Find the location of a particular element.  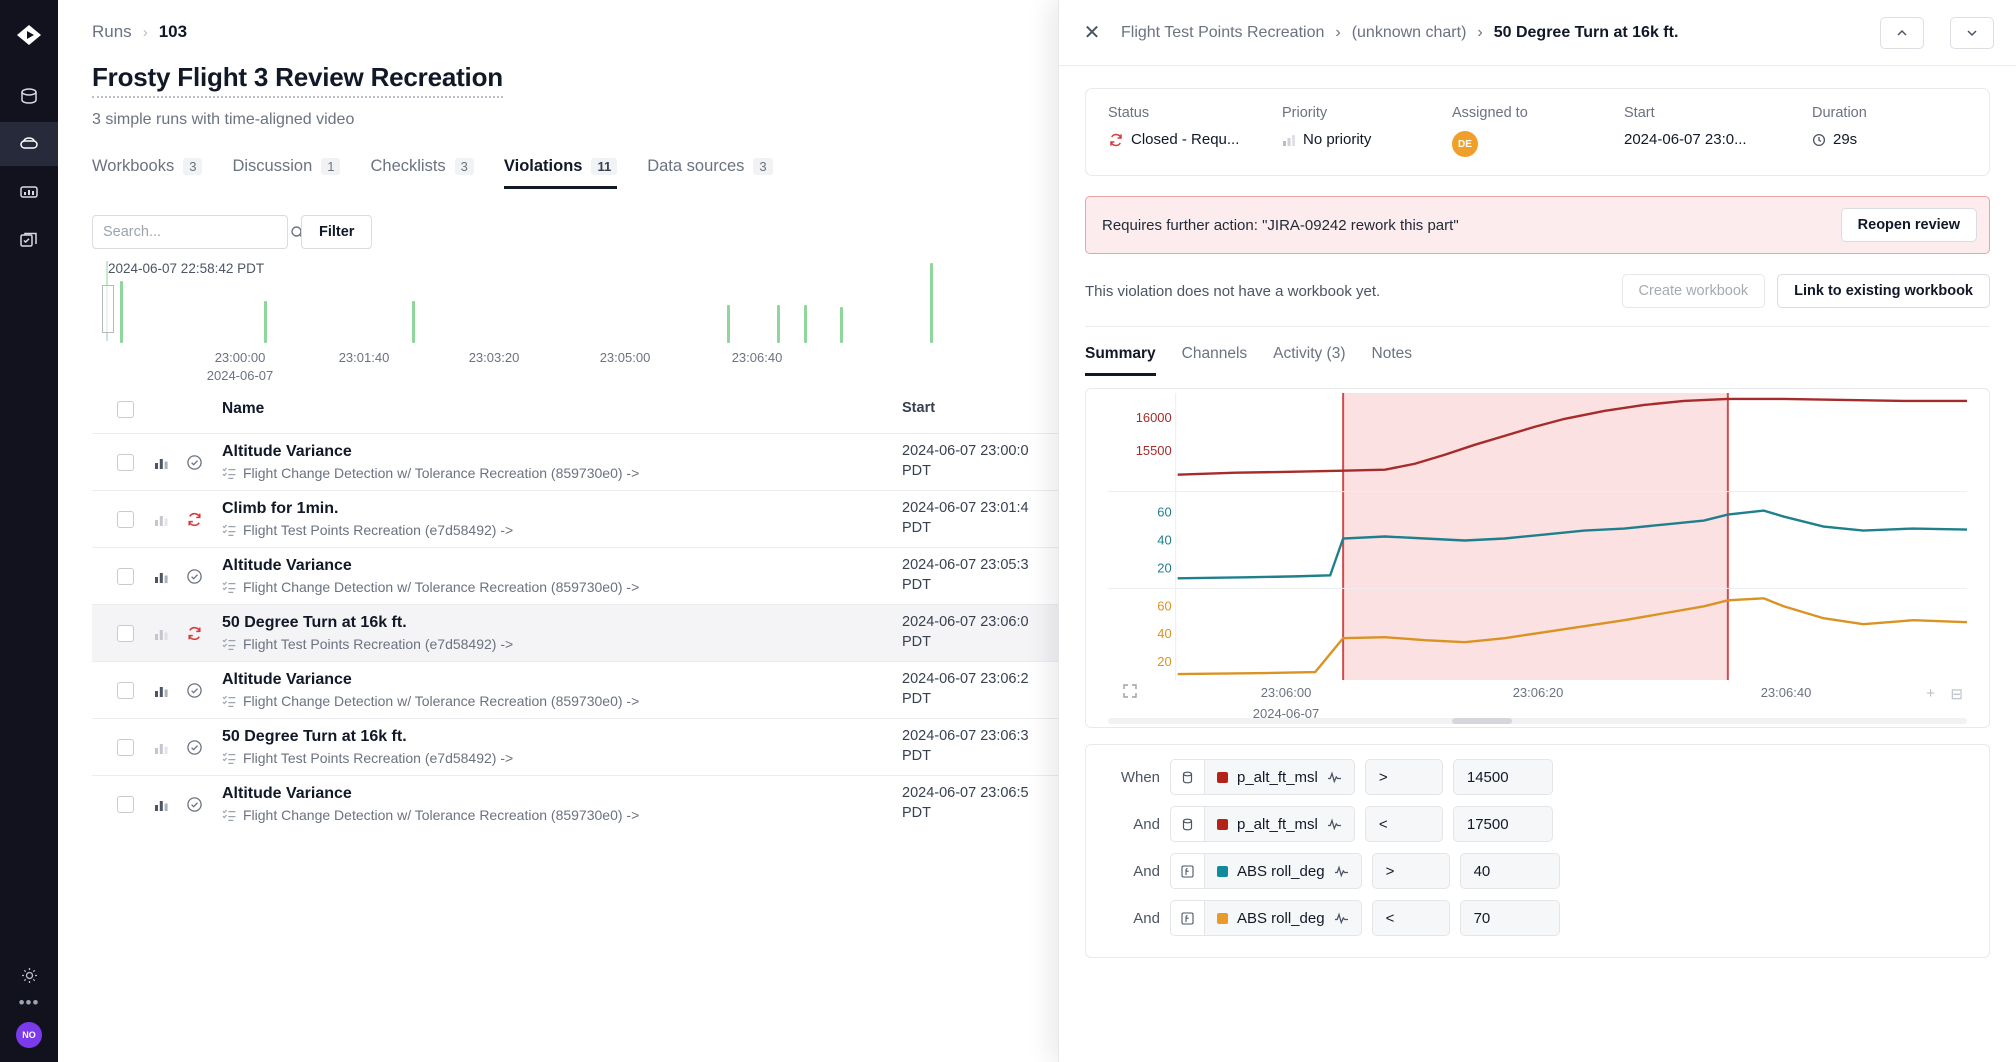

avatar: NO is located at coordinates (29, 1035).